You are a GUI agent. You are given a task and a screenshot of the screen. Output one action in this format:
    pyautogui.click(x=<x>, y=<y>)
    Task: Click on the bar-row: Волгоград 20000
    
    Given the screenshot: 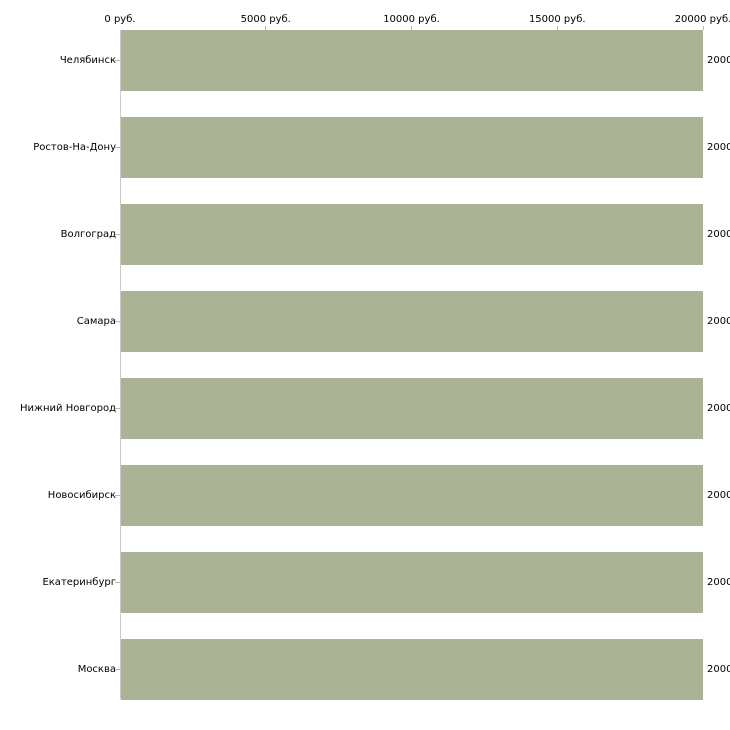 What is the action you would take?
    pyautogui.click(x=365, y=234)
    